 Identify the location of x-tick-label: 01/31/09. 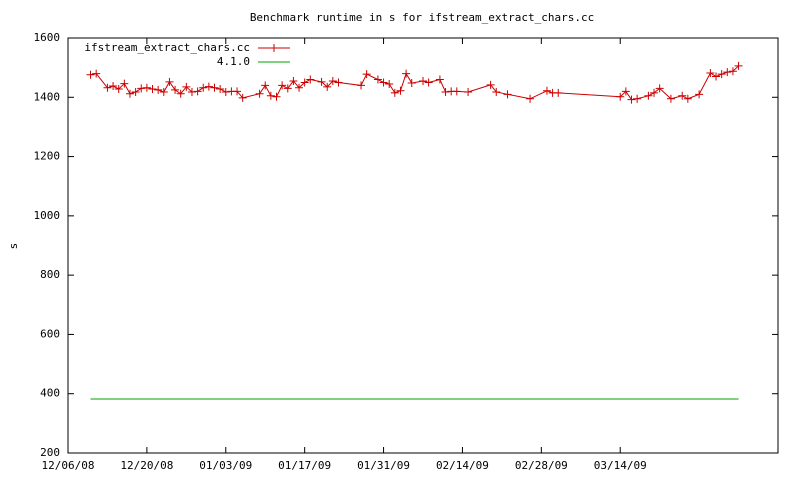
(383, 465).